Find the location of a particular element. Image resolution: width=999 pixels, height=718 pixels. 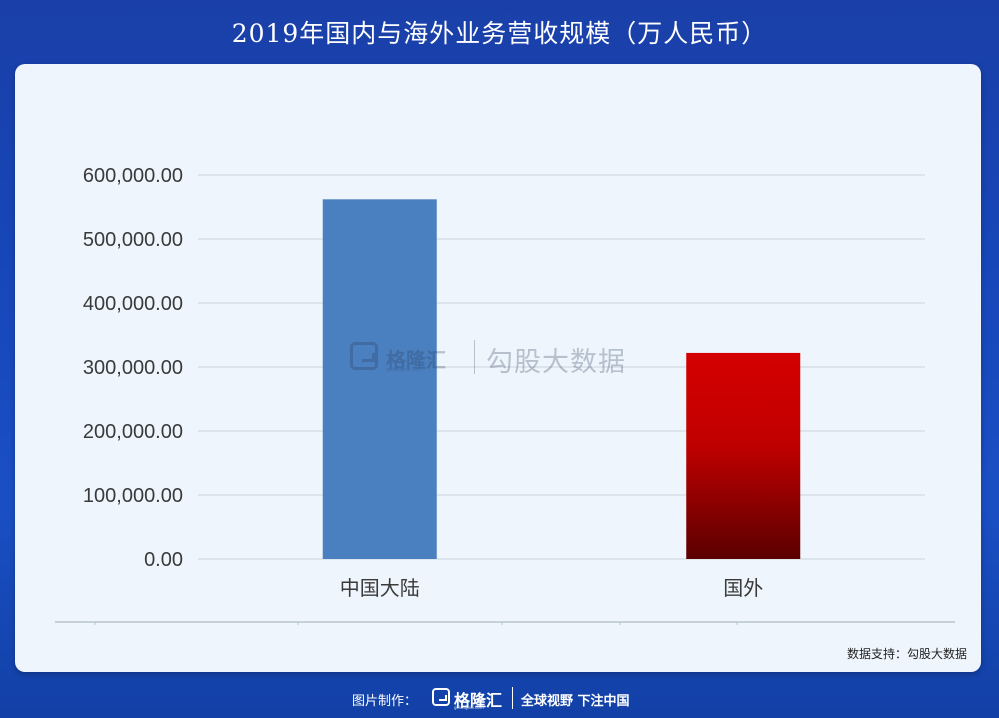

footer-made-by: 图片制作： is located at coordinates (385, 701).